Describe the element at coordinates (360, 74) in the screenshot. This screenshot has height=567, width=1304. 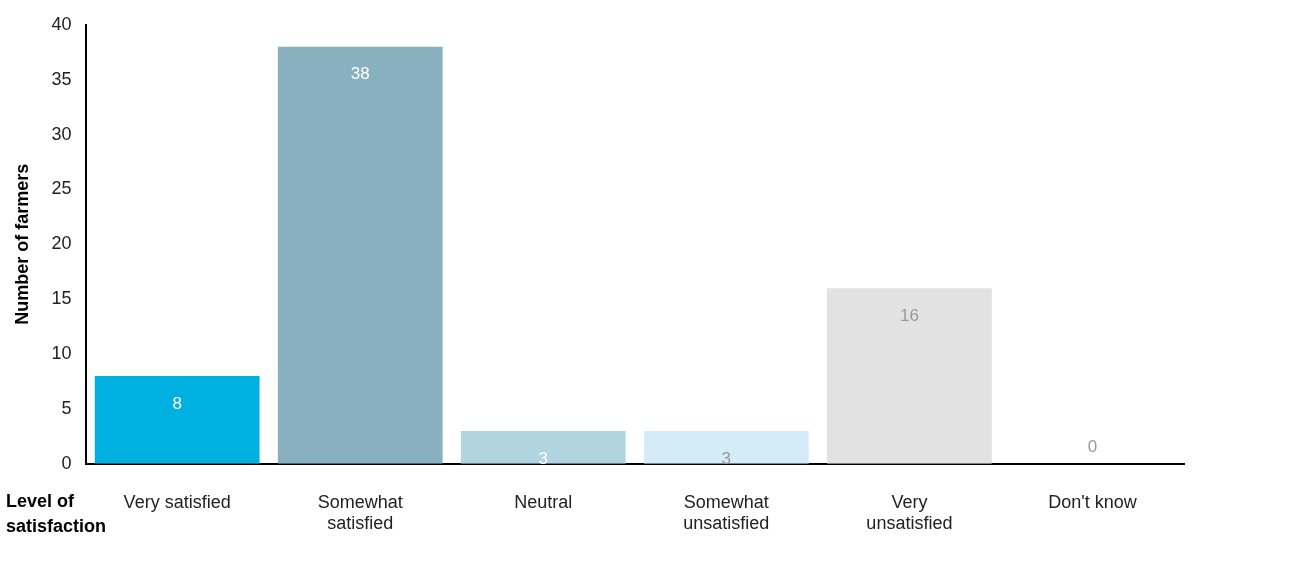
I see `data-label: 38` at that location.